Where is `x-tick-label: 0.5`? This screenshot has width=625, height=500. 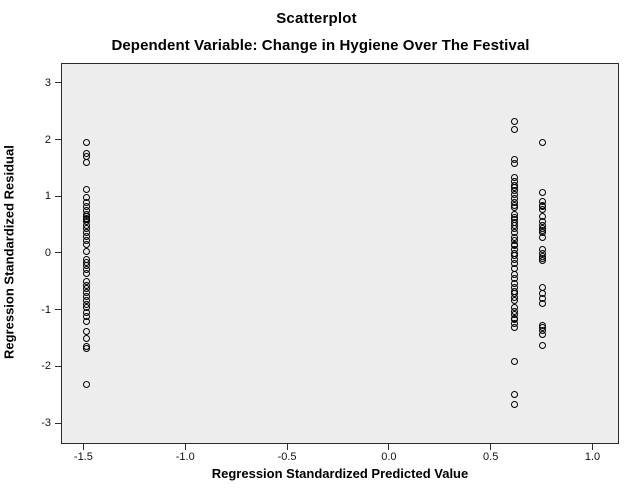 x-tick-label: 0.5 is located at coordinates (491, 457).